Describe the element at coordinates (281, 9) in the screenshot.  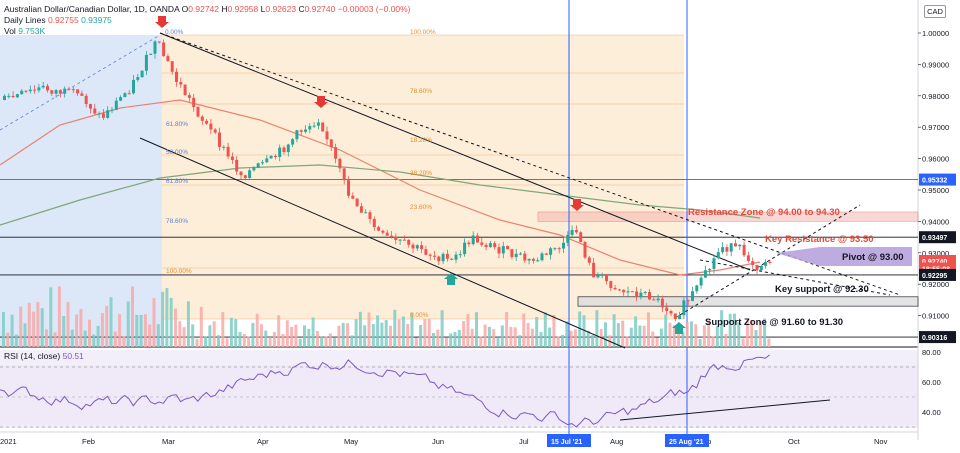
I see `low-value: 0.92623` at that location.